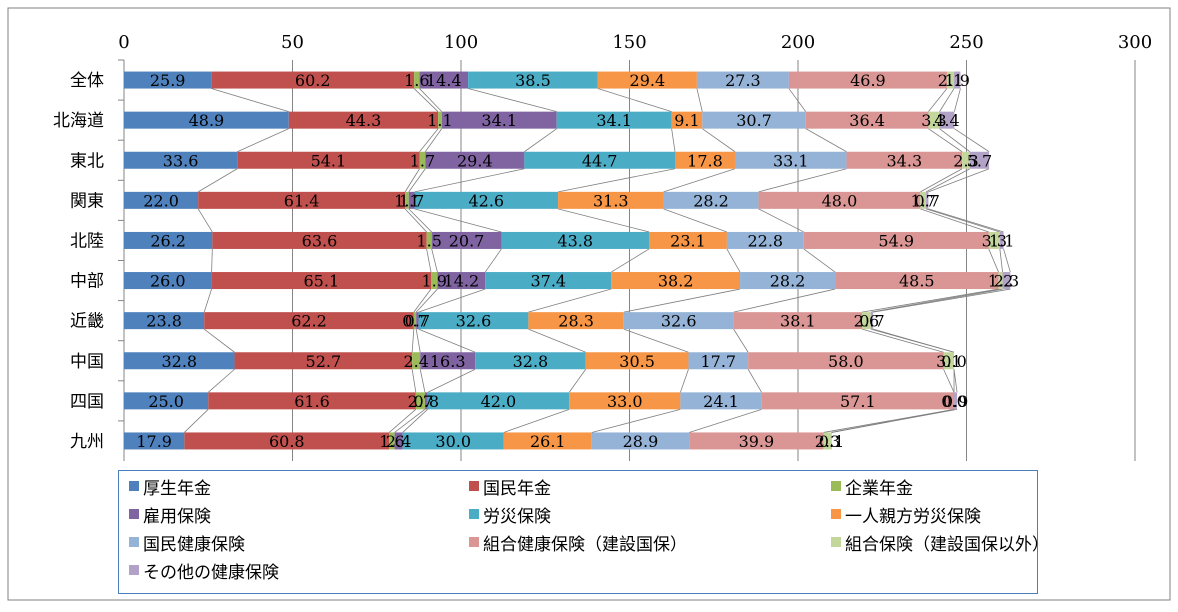  What do you see at coordinates (87, 322) in the screenshot?
I see `category-label: 近畿` at bounding box center [87, 322].